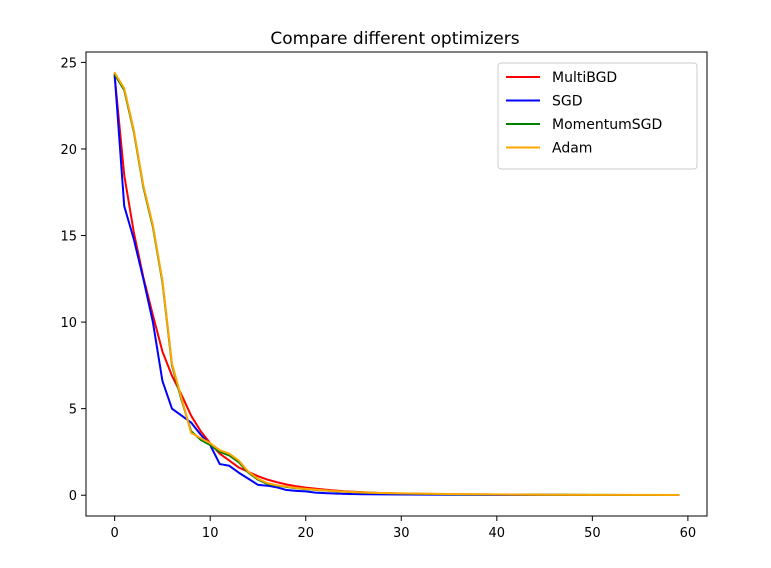 Image resolution: width=771 pixels, height=568 pixels. I want to click on legend-box, so click(597, 116).